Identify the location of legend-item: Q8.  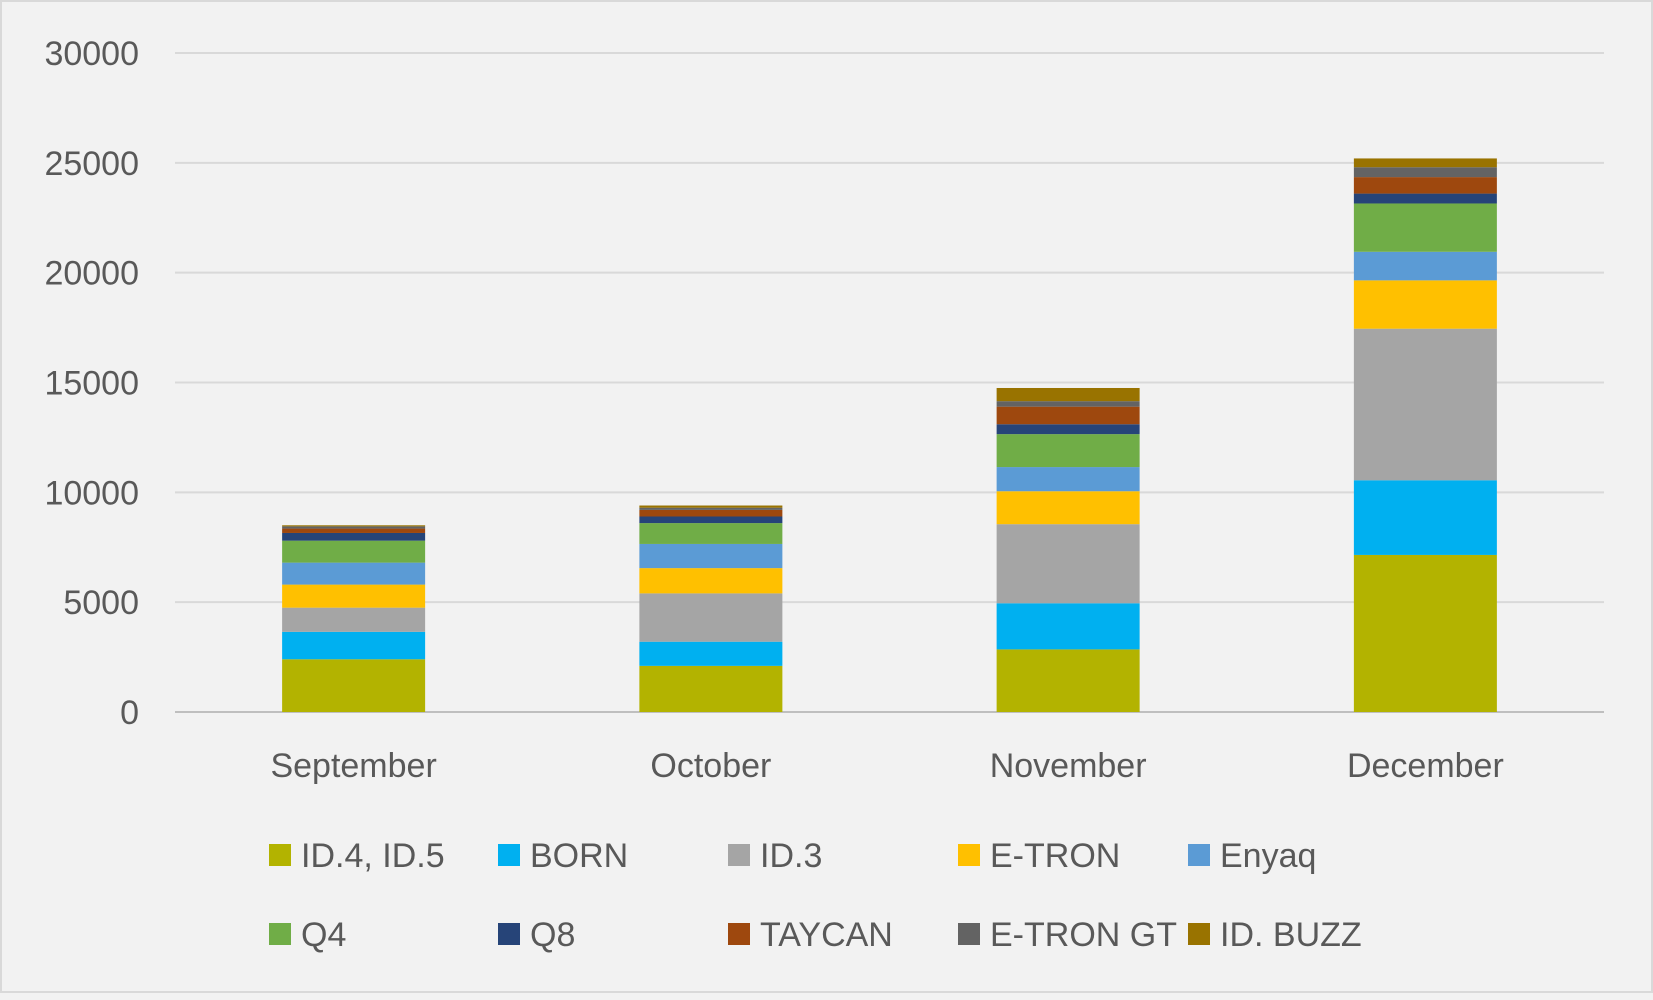
(536, 935).